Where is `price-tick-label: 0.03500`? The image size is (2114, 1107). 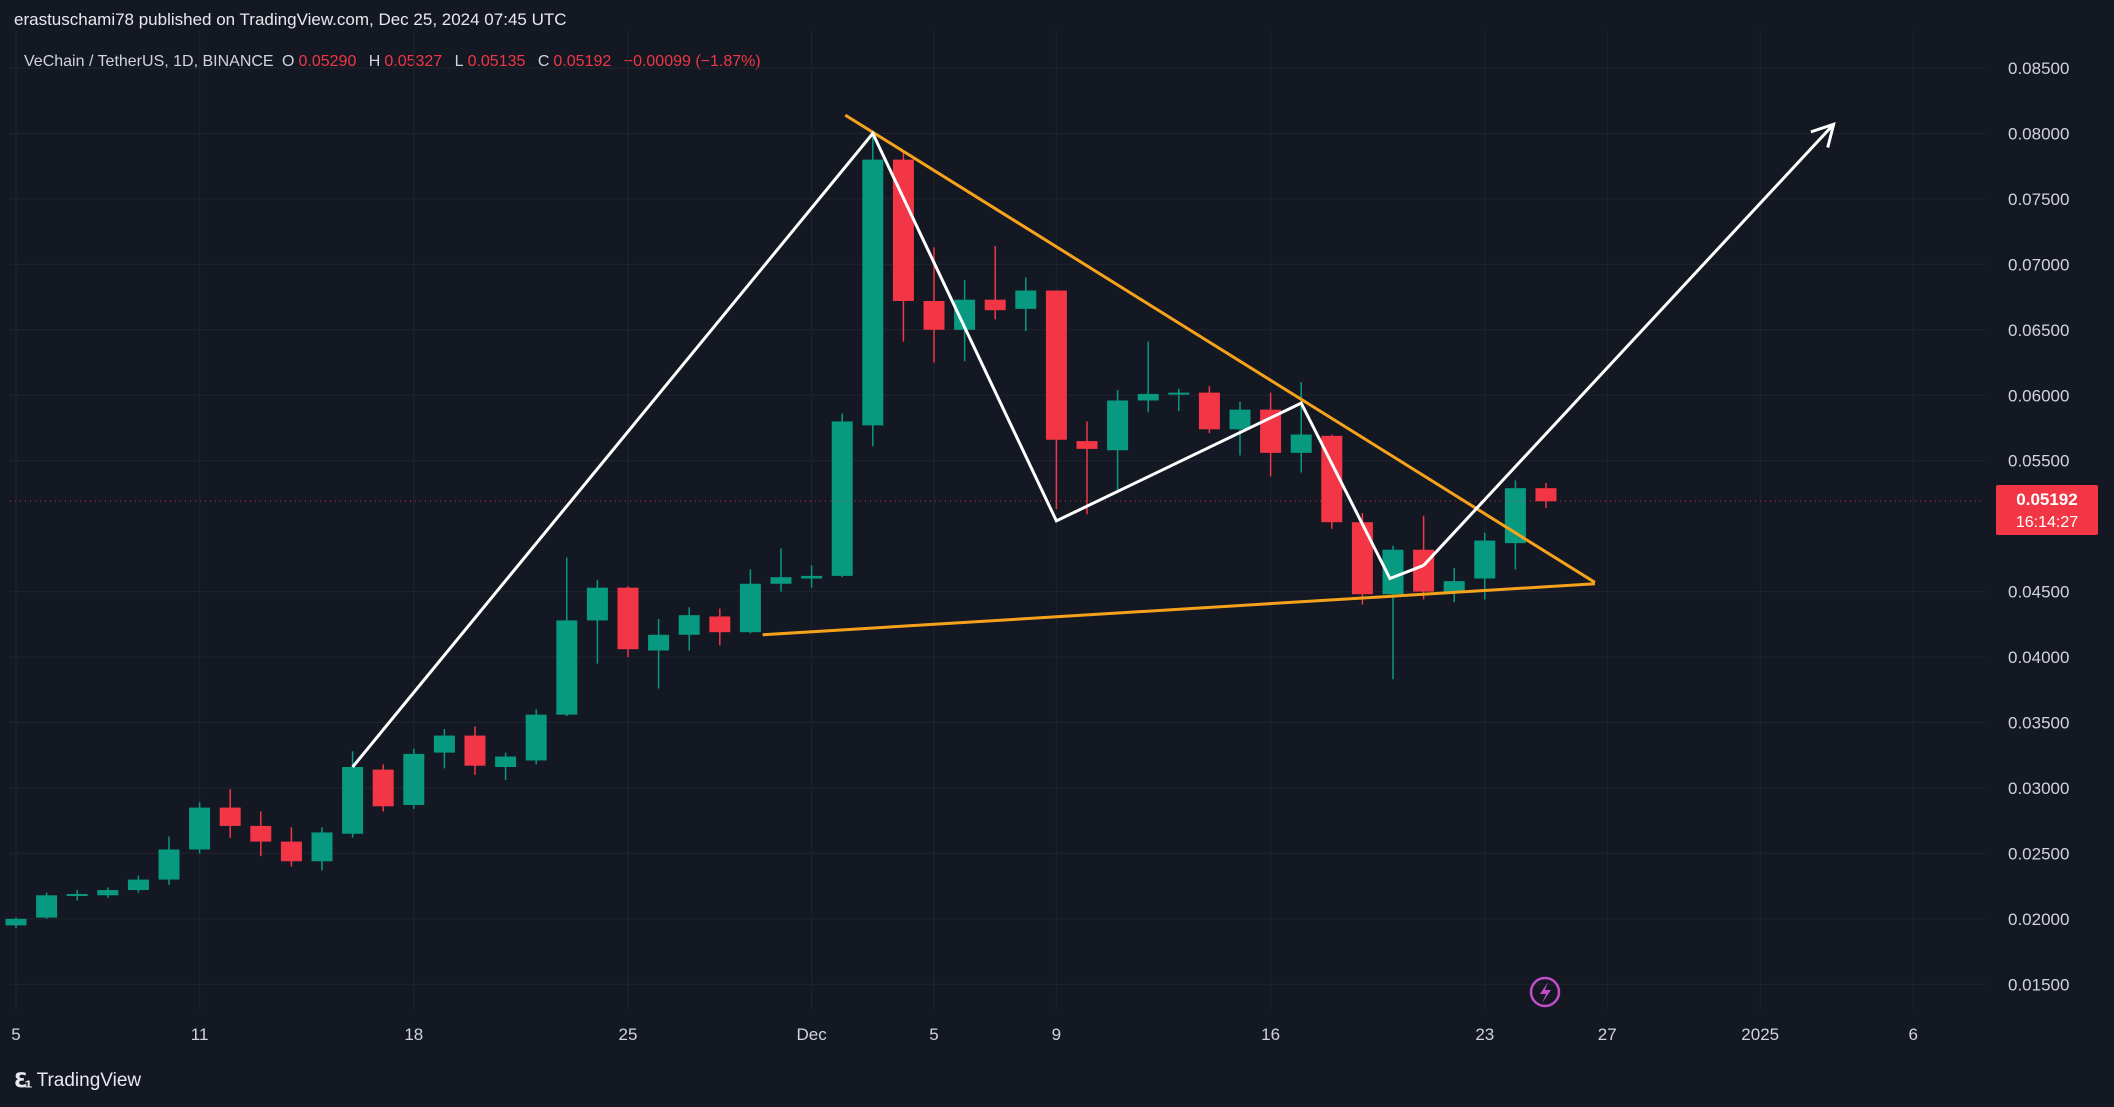
price-tick-label: 0.03500 is located at coordinates (2038, 723).